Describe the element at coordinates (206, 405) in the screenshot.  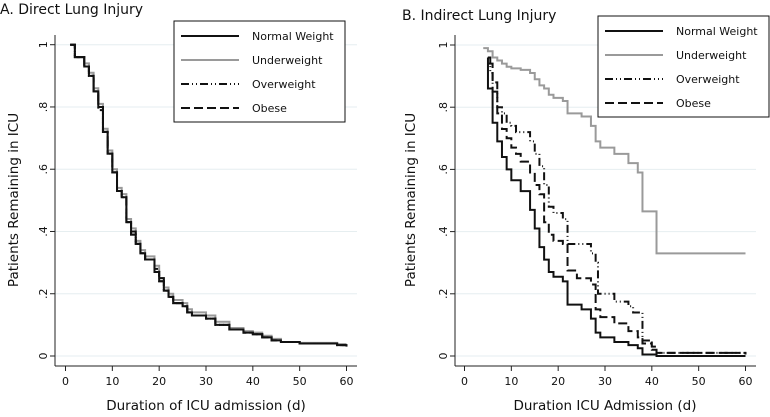
I see `x-axis-label: Duration of ICU admission (d)` at that location.